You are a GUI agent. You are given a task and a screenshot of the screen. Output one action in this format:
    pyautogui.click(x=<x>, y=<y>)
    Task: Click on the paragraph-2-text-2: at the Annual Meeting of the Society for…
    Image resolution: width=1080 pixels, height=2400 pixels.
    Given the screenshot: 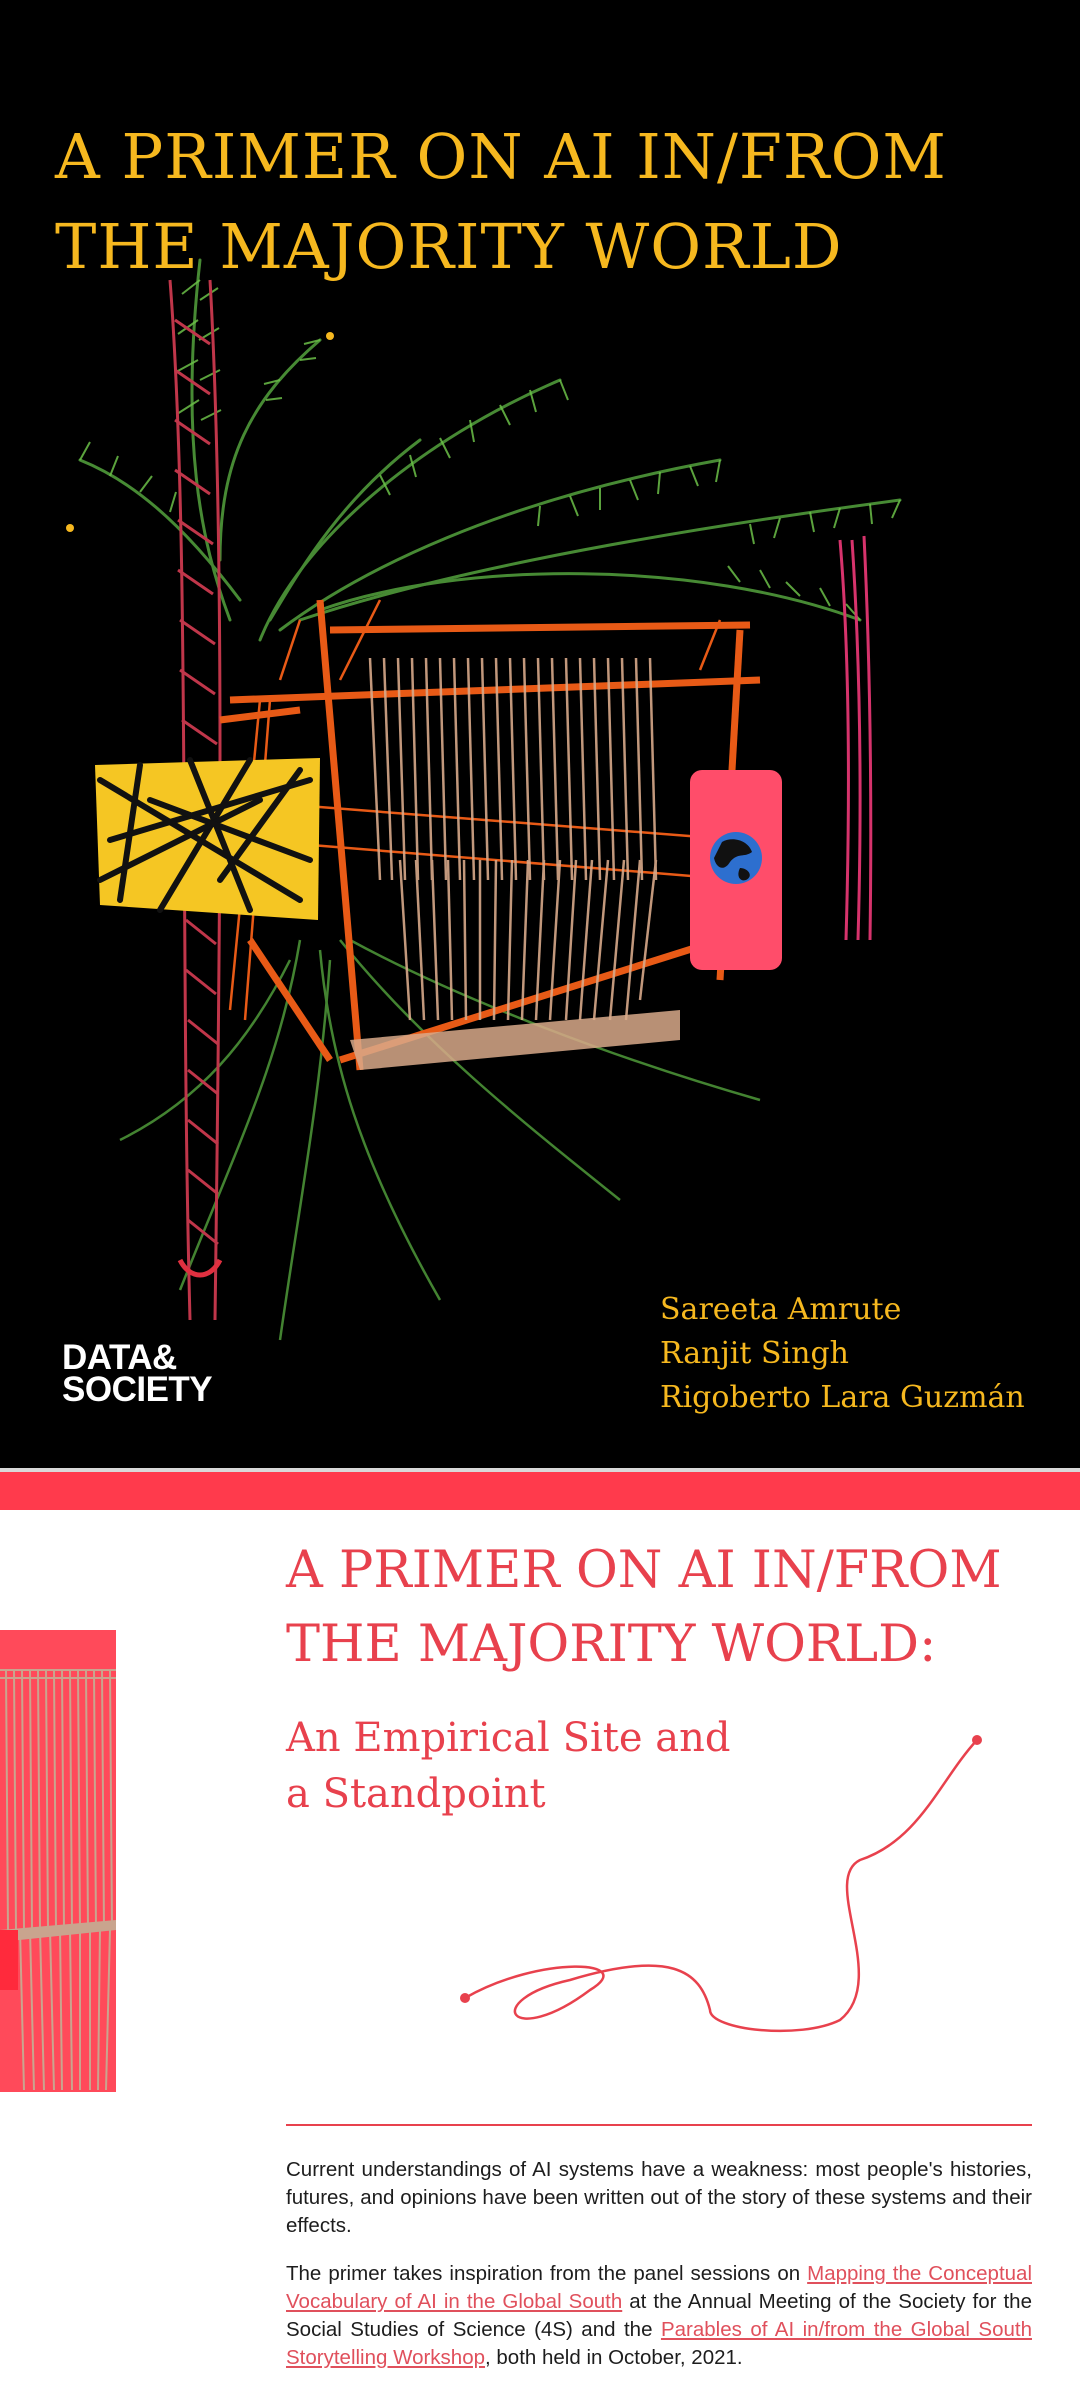 What is the action you would take?
    pyautogui.click(x=659, y=2315)
    